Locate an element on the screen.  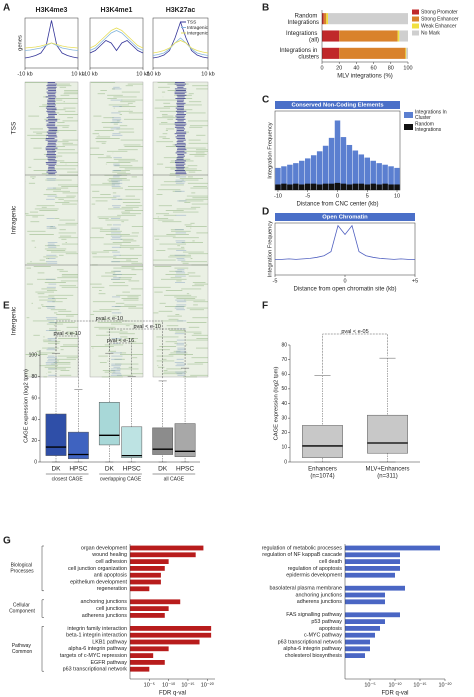
y-axis-label: genes is located at coordinates (21, 43).